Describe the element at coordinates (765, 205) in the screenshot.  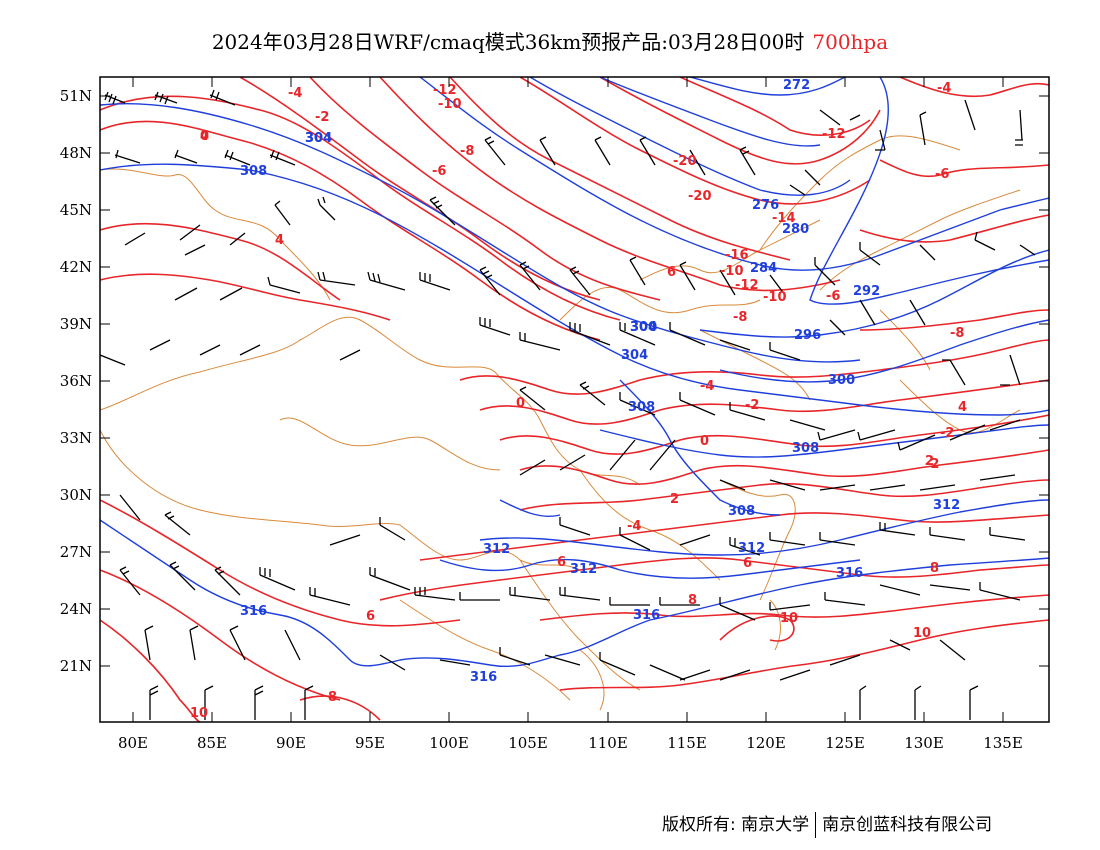
I see `height-label: 276` at that location.